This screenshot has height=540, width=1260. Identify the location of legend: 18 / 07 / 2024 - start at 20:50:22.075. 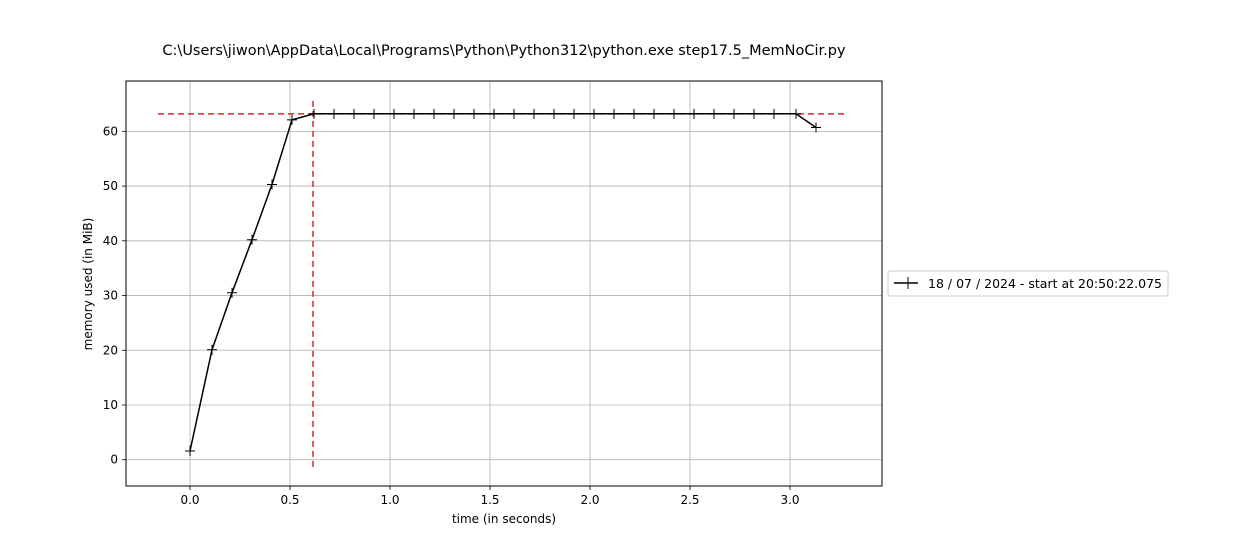
(1028, 283).